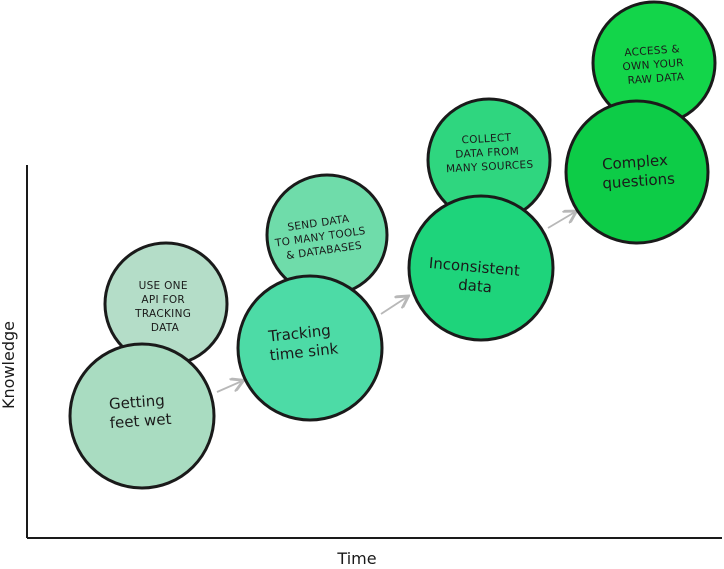 The height and width of the screenshot is (569, 724). I want to click on stage-3-main-circle, so click(481, 268).